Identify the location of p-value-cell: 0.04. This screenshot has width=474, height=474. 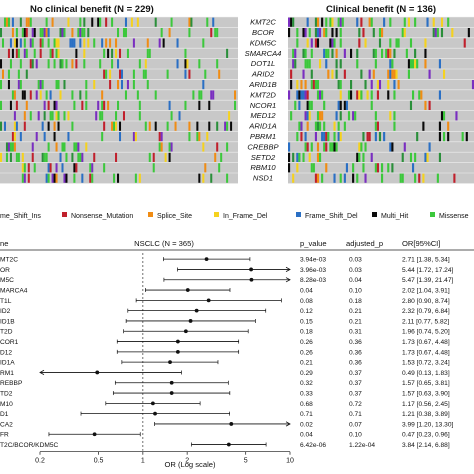
(306, 435).